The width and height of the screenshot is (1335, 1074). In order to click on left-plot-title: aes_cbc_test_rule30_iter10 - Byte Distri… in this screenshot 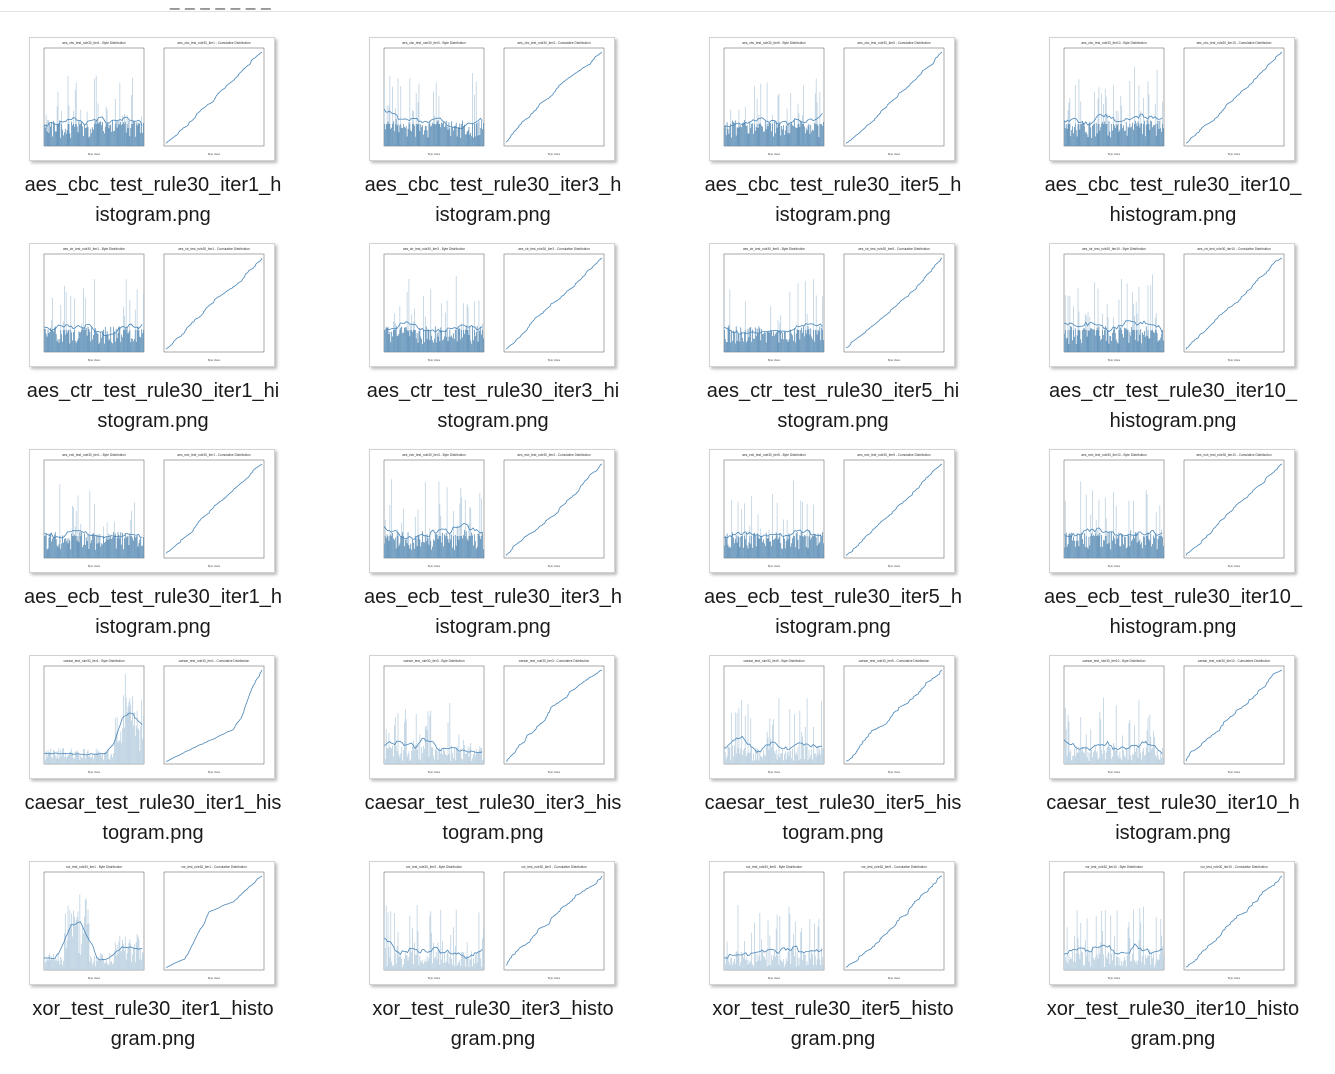, I will do `click(1113, 43)`.